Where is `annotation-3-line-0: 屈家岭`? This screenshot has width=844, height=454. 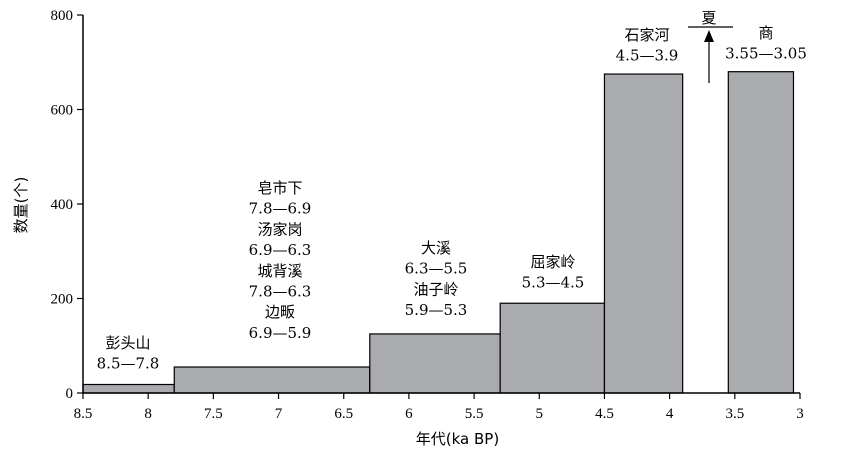
annotation-3-line-0: 屈家岭 is located at coordinates (552, 262).